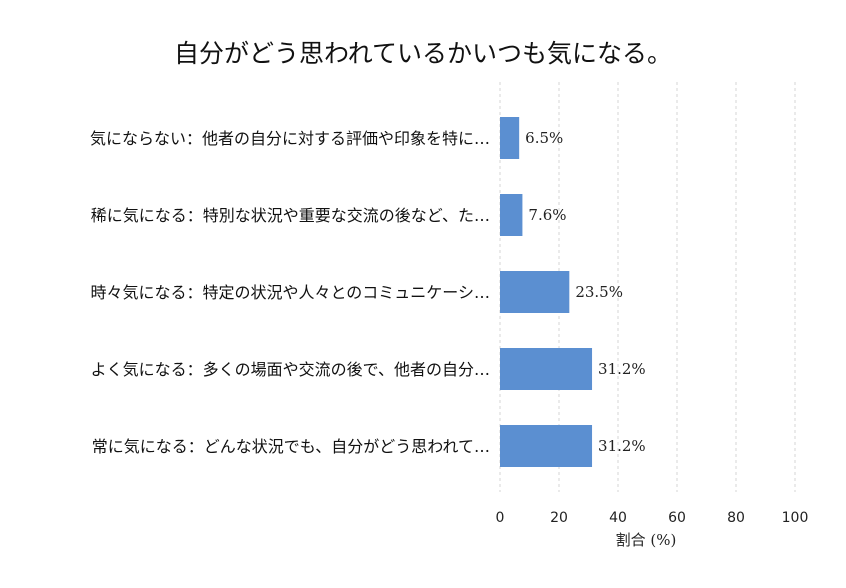 This screenshot has height=588, width=846. I want to click on x-tick-label: 60, so click(677, 518).